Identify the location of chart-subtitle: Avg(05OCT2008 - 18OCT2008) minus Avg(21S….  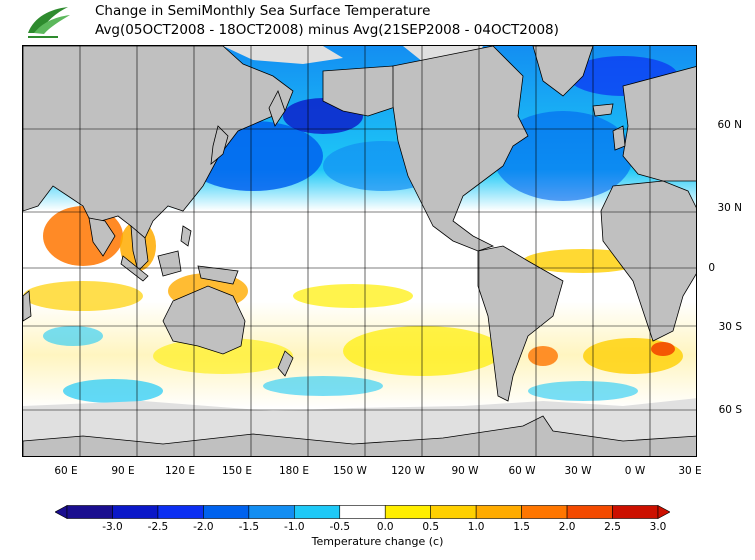
(327, 30).